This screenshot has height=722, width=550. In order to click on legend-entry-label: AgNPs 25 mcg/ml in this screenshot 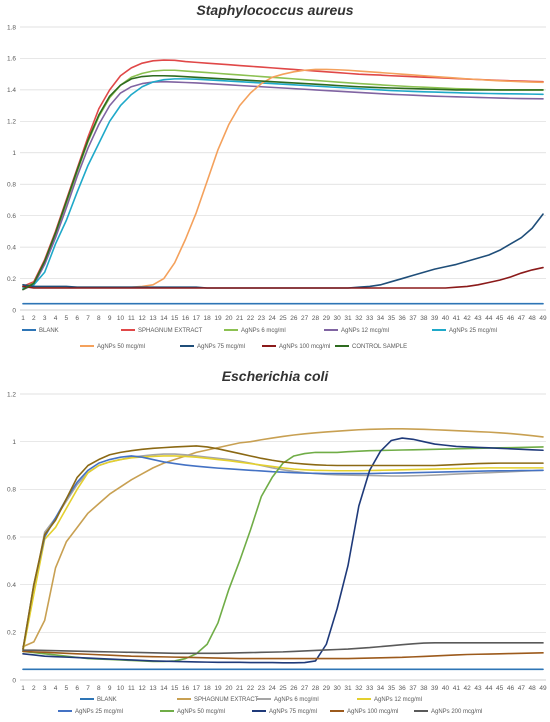, I will do `click(473, 331)`.